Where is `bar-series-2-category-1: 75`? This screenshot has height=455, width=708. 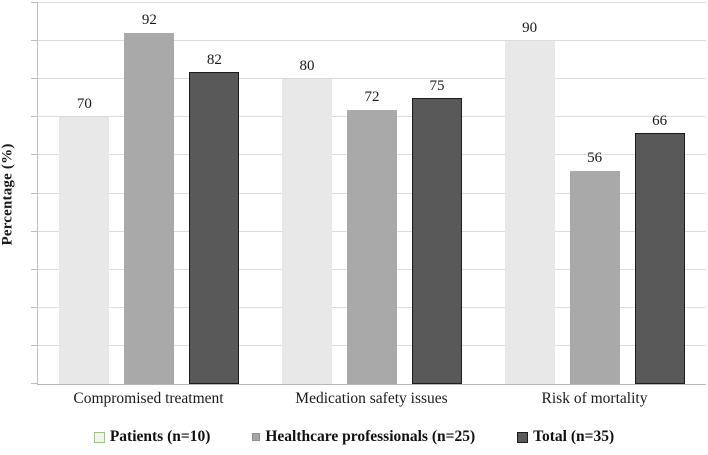 bar-series-2-category-1: 75 is located at coordinates (437, 231).